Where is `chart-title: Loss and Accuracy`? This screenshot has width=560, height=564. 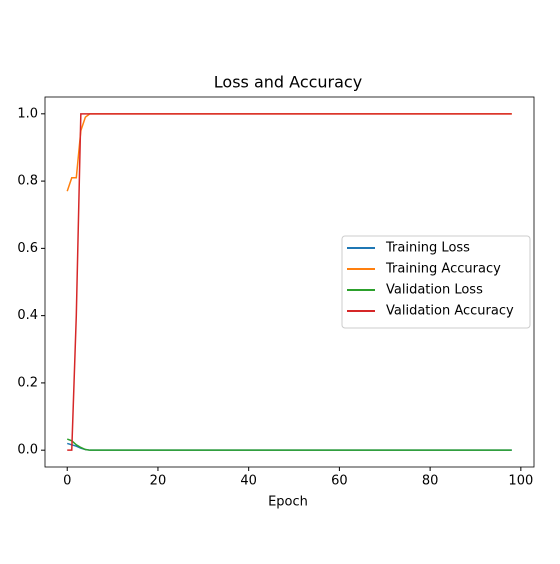
chart-title: Loss and Accuracy is located at coordinates (288, 82).